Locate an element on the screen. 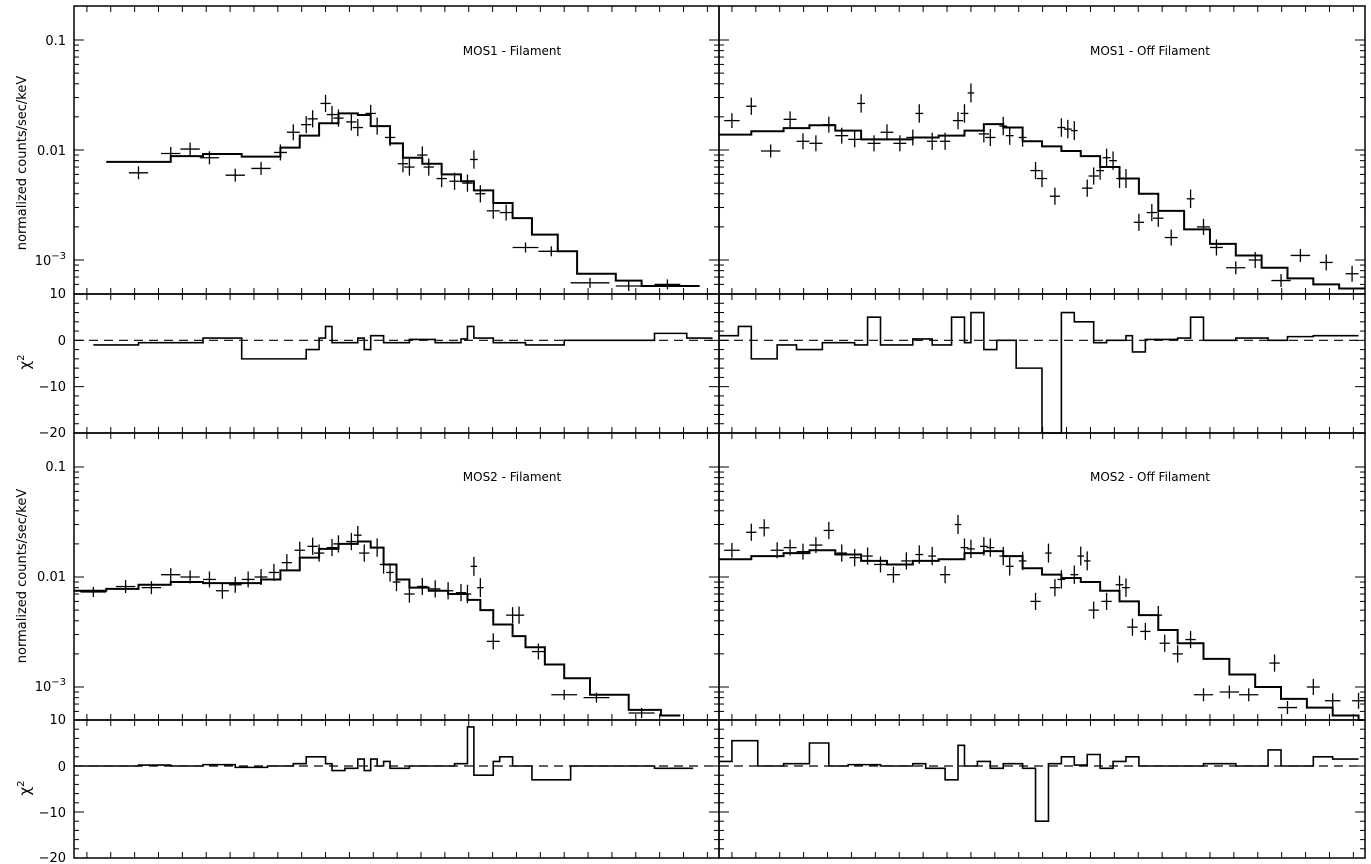 The width and height of the screenshot is (1371, 864). ytick-0.01-bottom: 0.01 is located at coordinates (51, 577).